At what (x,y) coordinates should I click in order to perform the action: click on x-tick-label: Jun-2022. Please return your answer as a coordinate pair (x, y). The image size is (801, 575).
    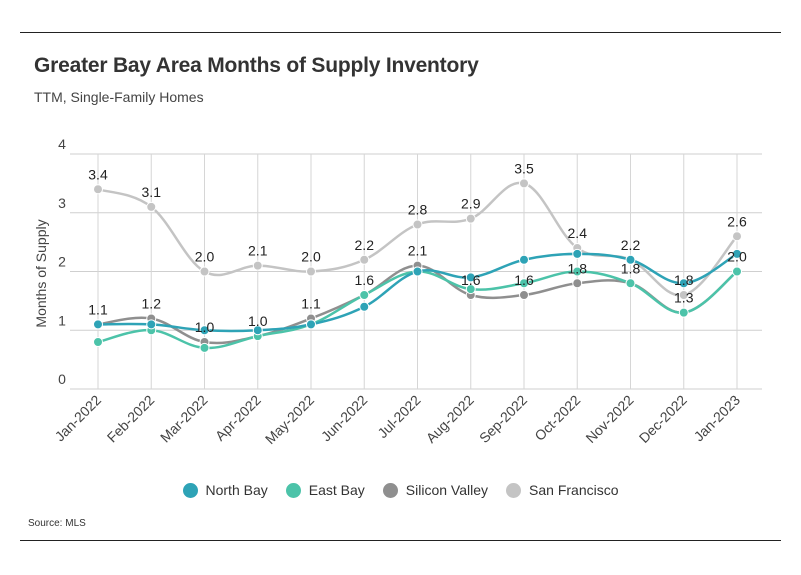
    Looking at the image, I should click on (344, 418).